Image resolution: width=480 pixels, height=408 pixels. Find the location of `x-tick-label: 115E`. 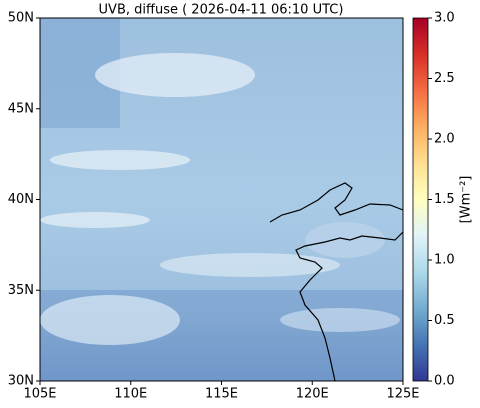

x-tick-label: 115E is located at coordinates (221, 394).